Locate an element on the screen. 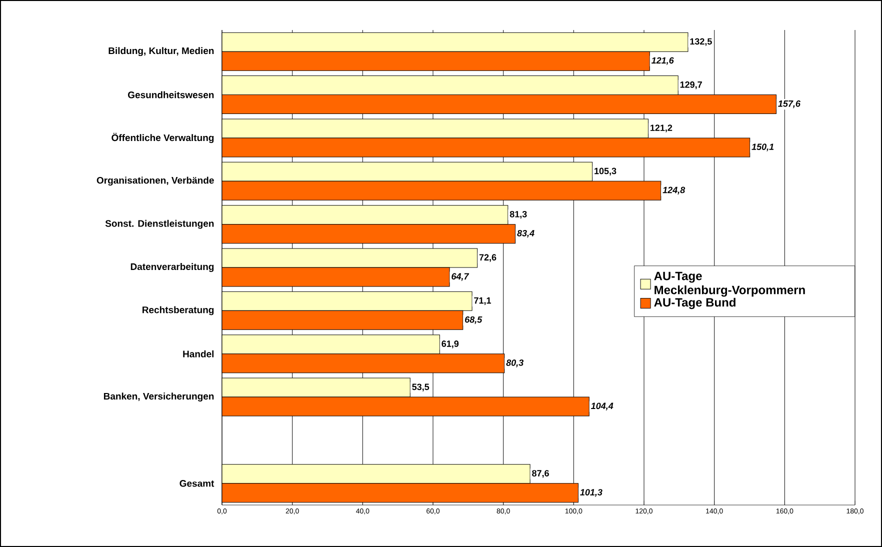 The width and height of the screenshot is (882, 547). data-label: 64,7 is located at coordinates (461, 277).